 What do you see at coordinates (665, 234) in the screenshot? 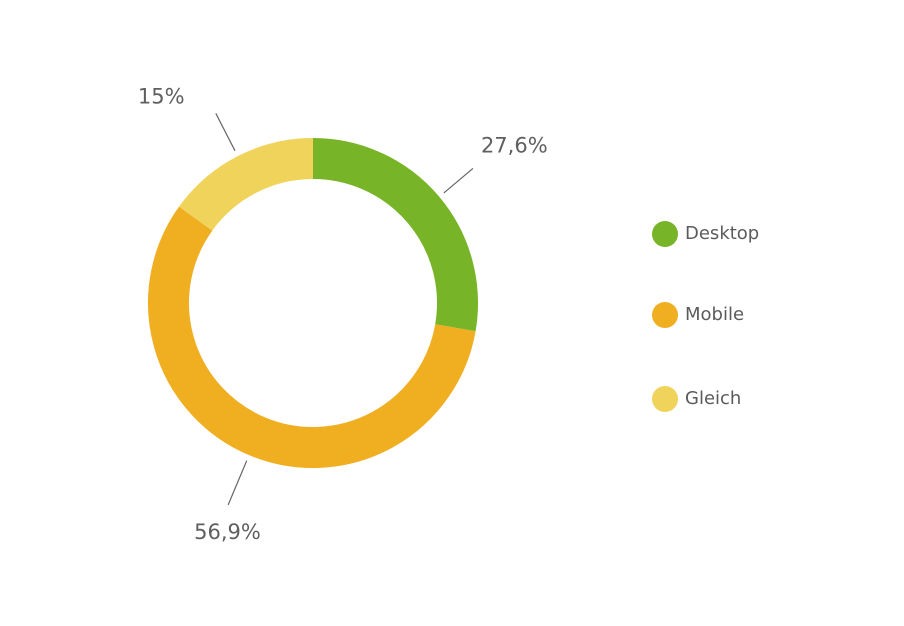
I see `legend-swatch-desktop` at bounding box center [665, 234].